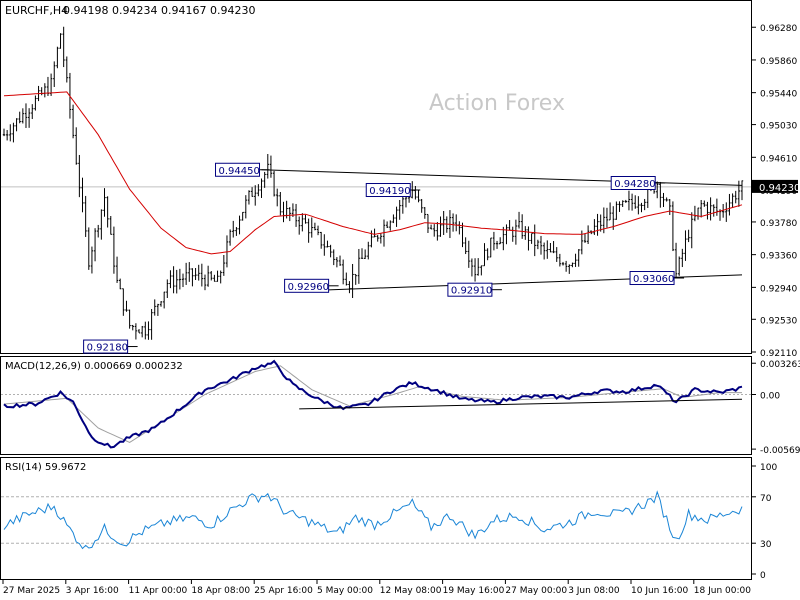  I want to click on rsi-lines, so click(373, 520).